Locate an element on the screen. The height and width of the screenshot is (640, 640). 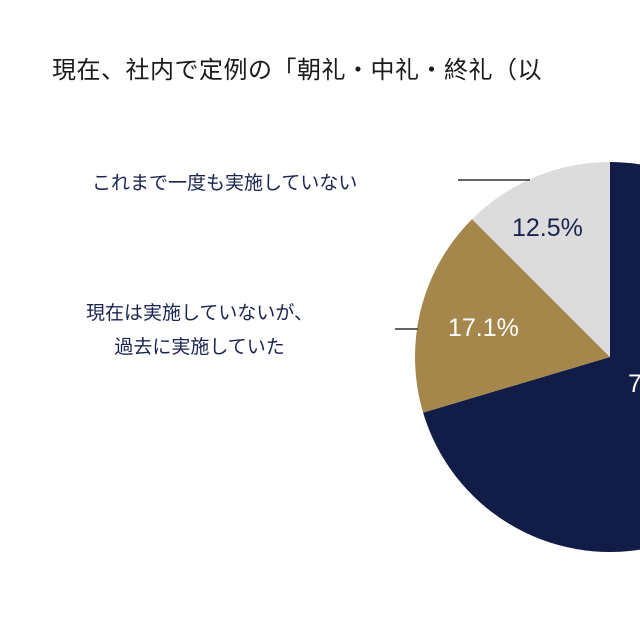
label-past-line1: 現在は実施していないが、 is located at coordinates (200, 313).